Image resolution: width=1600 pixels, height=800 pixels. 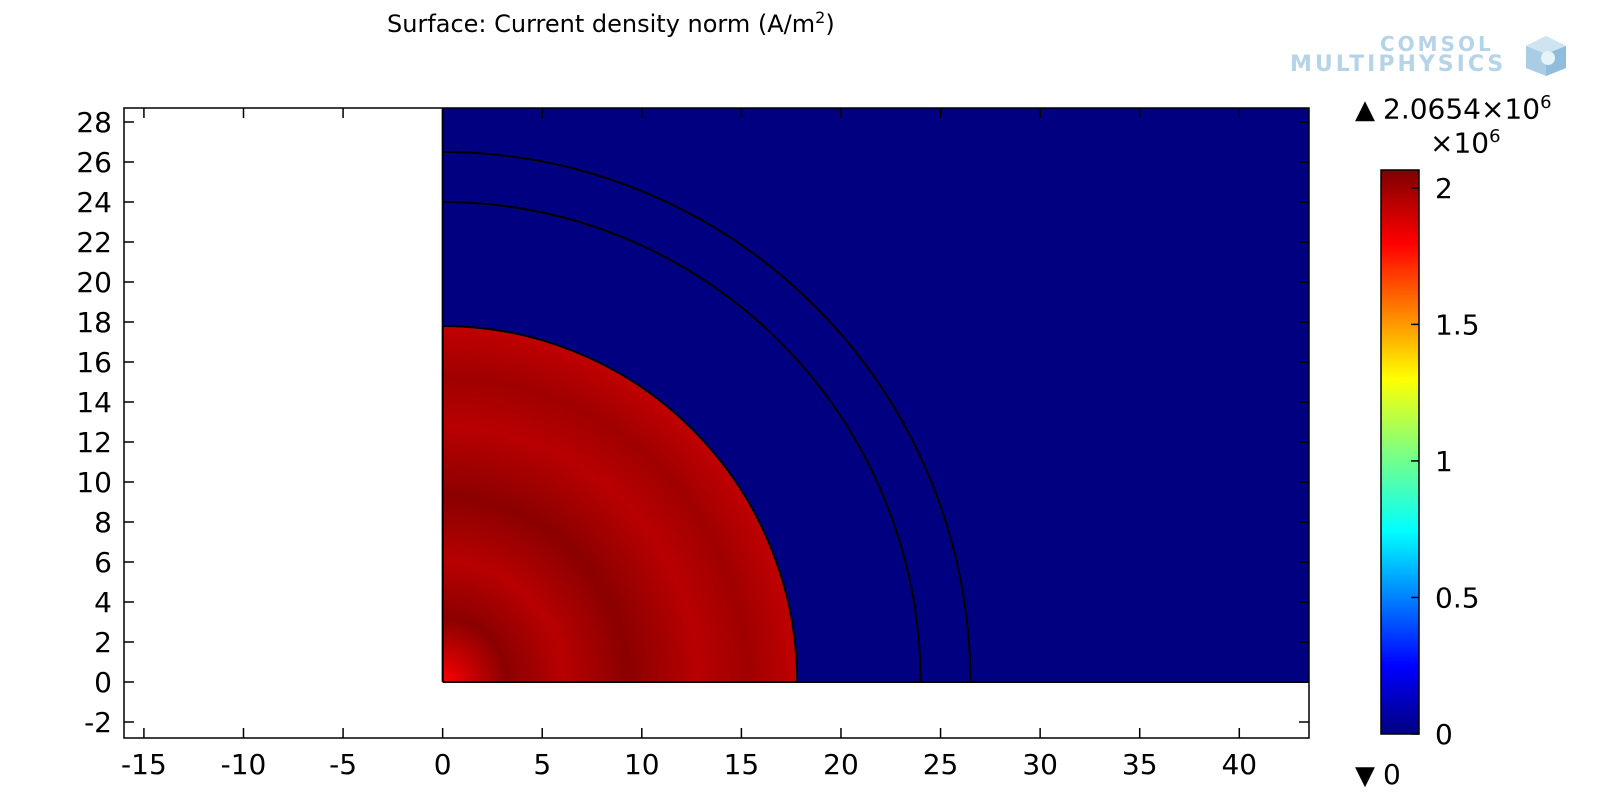 What do you see at coordinates (244, 764) in the screenshot?
I see `x-tick-label: -10` at bounding box center [244, 764].